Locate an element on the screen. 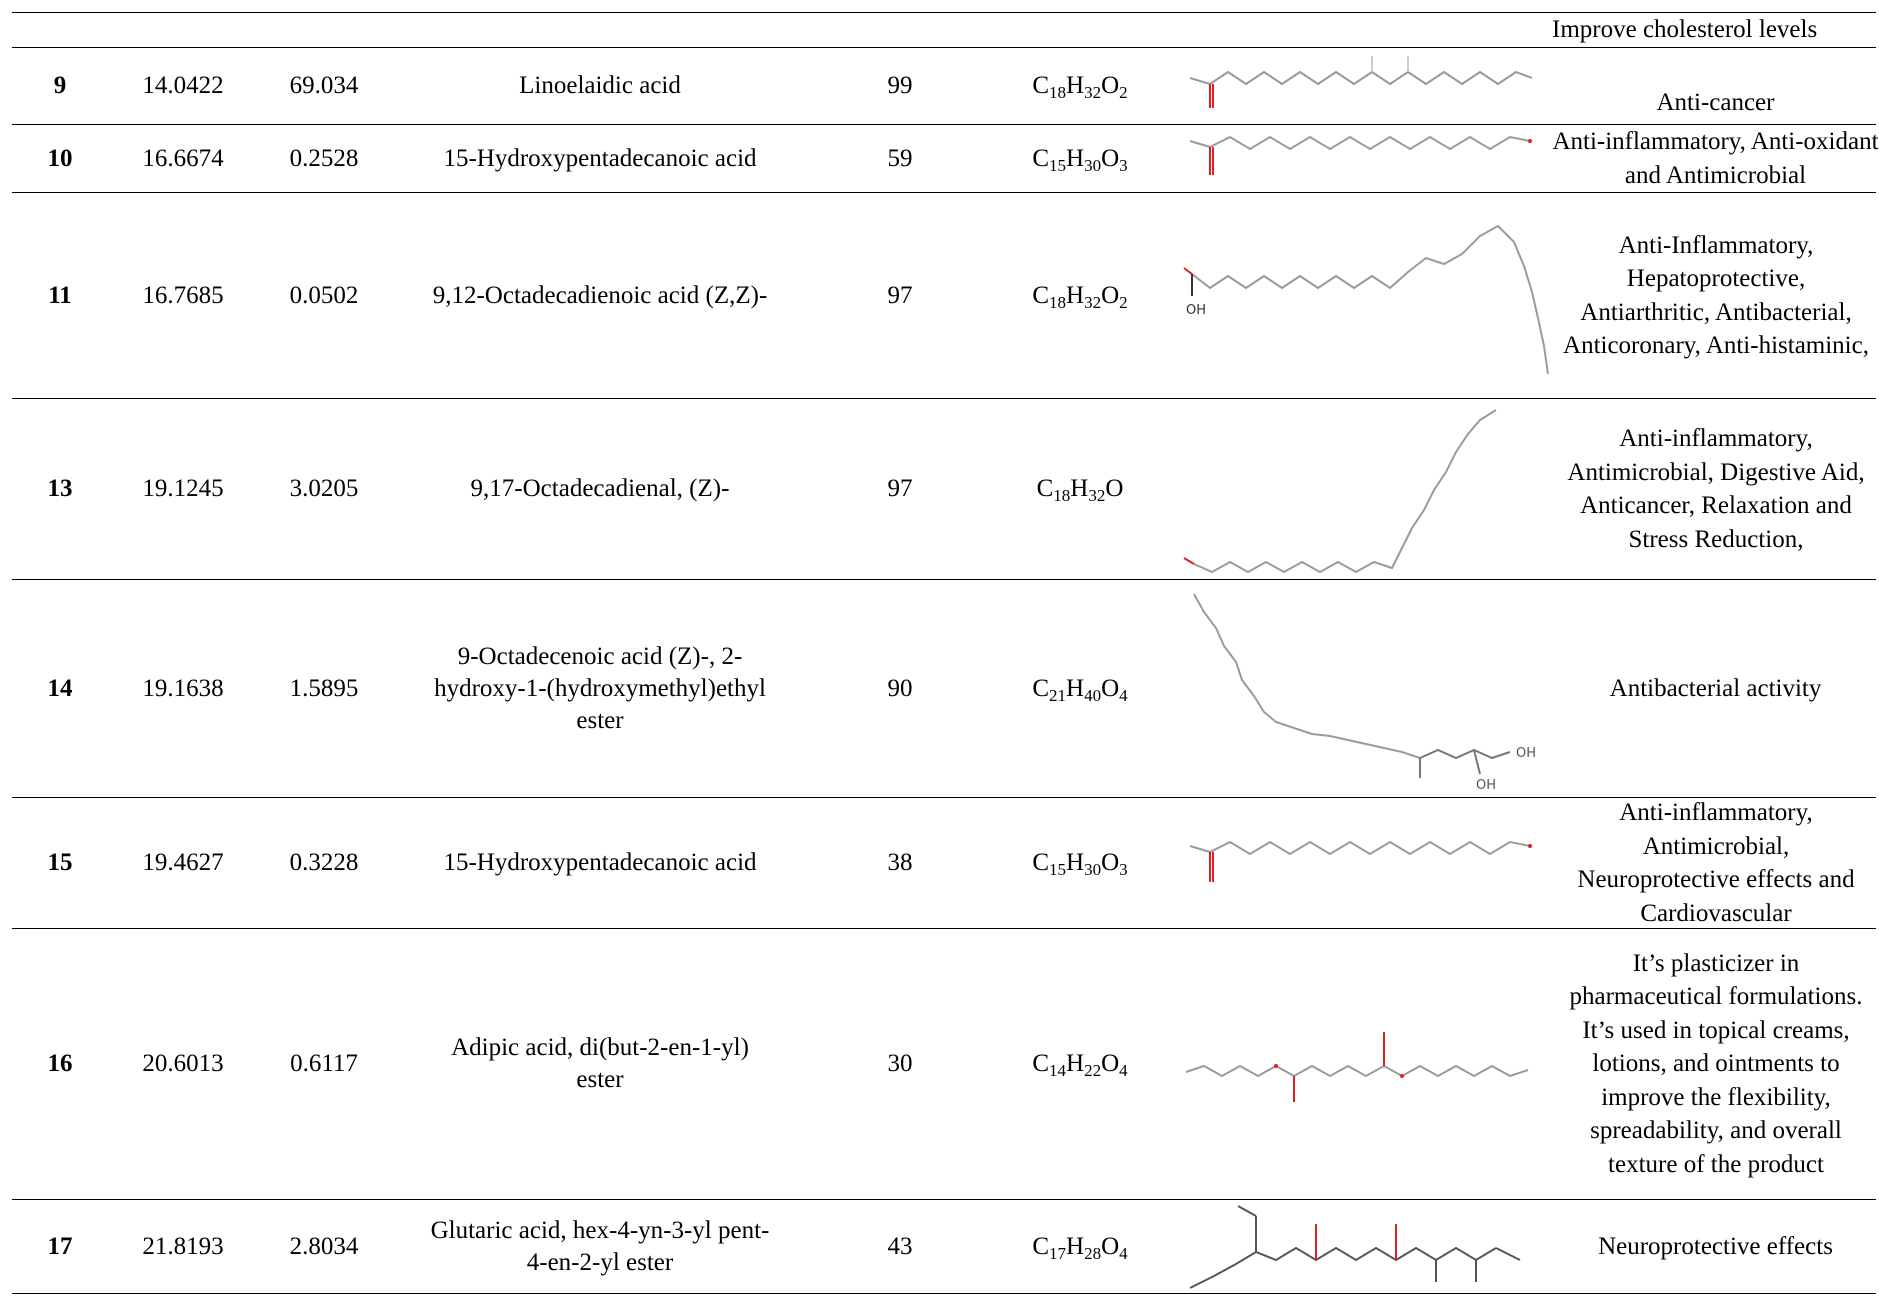  peak-area: 0.0502 is located at coordinates (324, 295).